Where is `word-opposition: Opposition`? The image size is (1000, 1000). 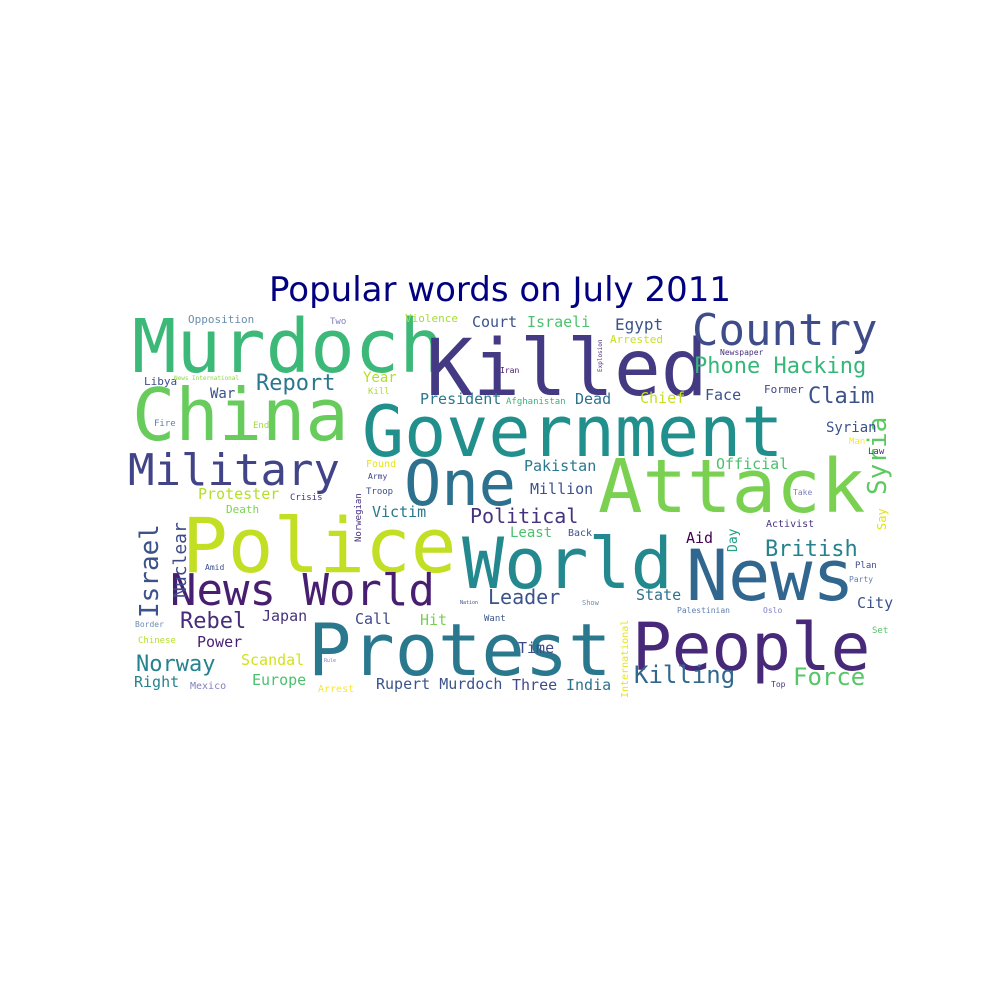 word-opposition: Opposition is located at coordinates (221, 319).